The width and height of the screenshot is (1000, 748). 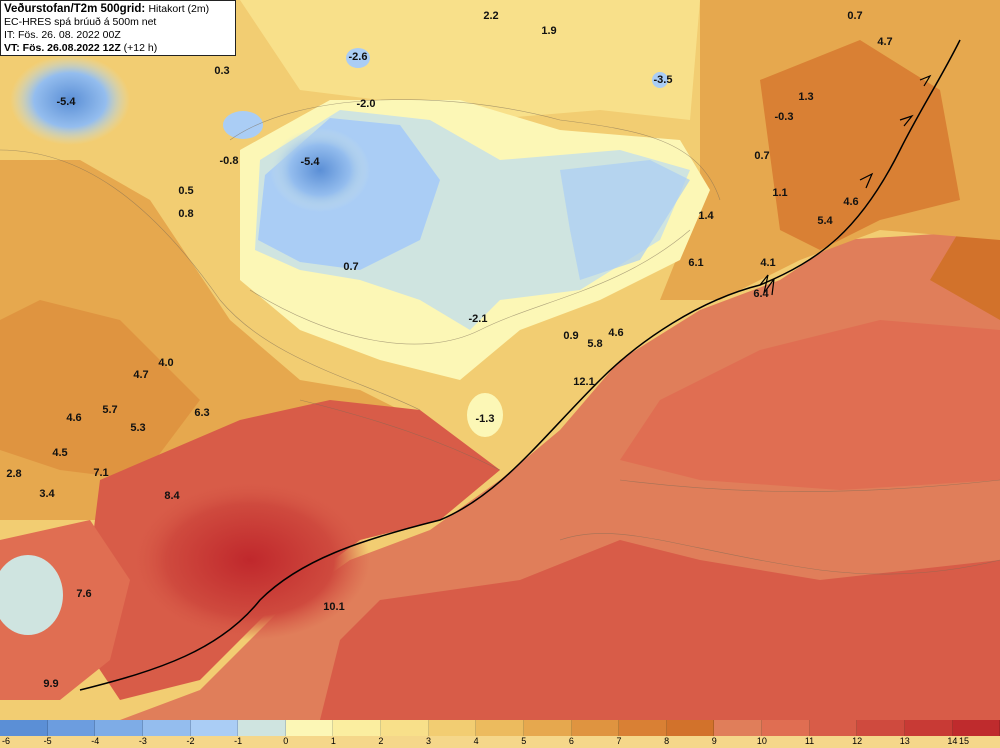 What do you see at coordinates (100, 390) in the screenshot?
I see `west-darker` at bounding box center [100, 390].